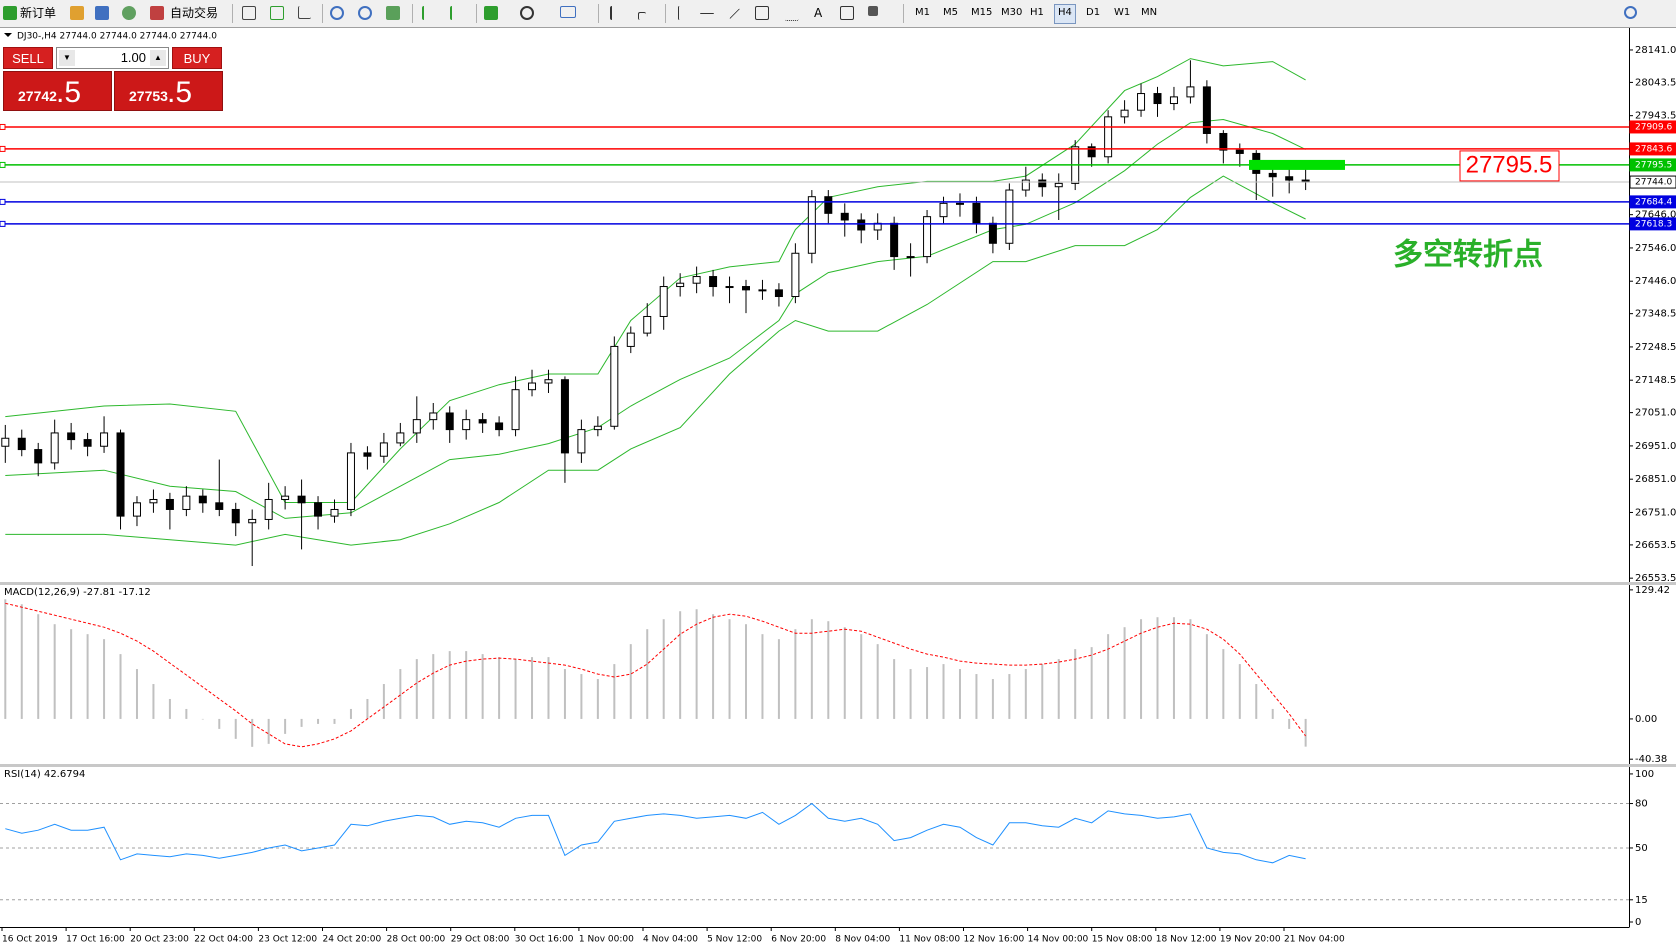  I want to click on price-label: 27684.4, so click(1653, 202).